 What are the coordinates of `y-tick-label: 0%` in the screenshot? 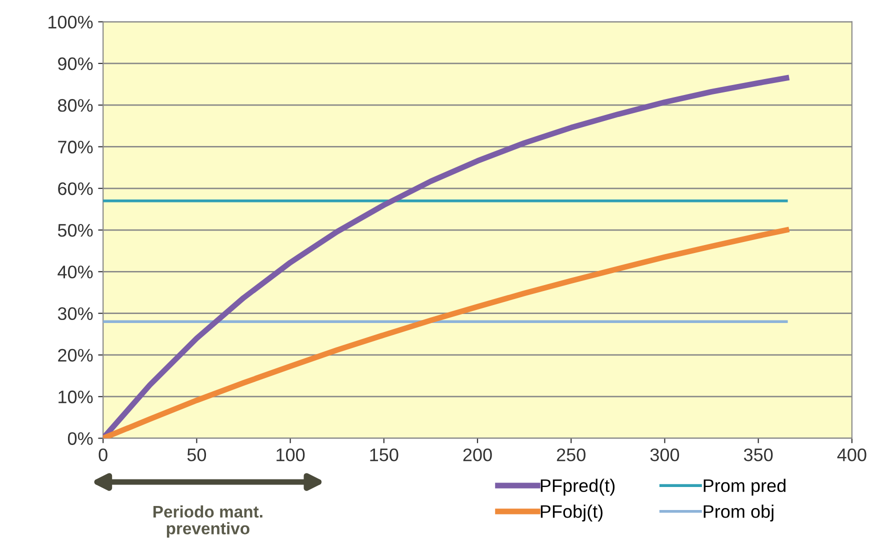 It's located at (80, 438).